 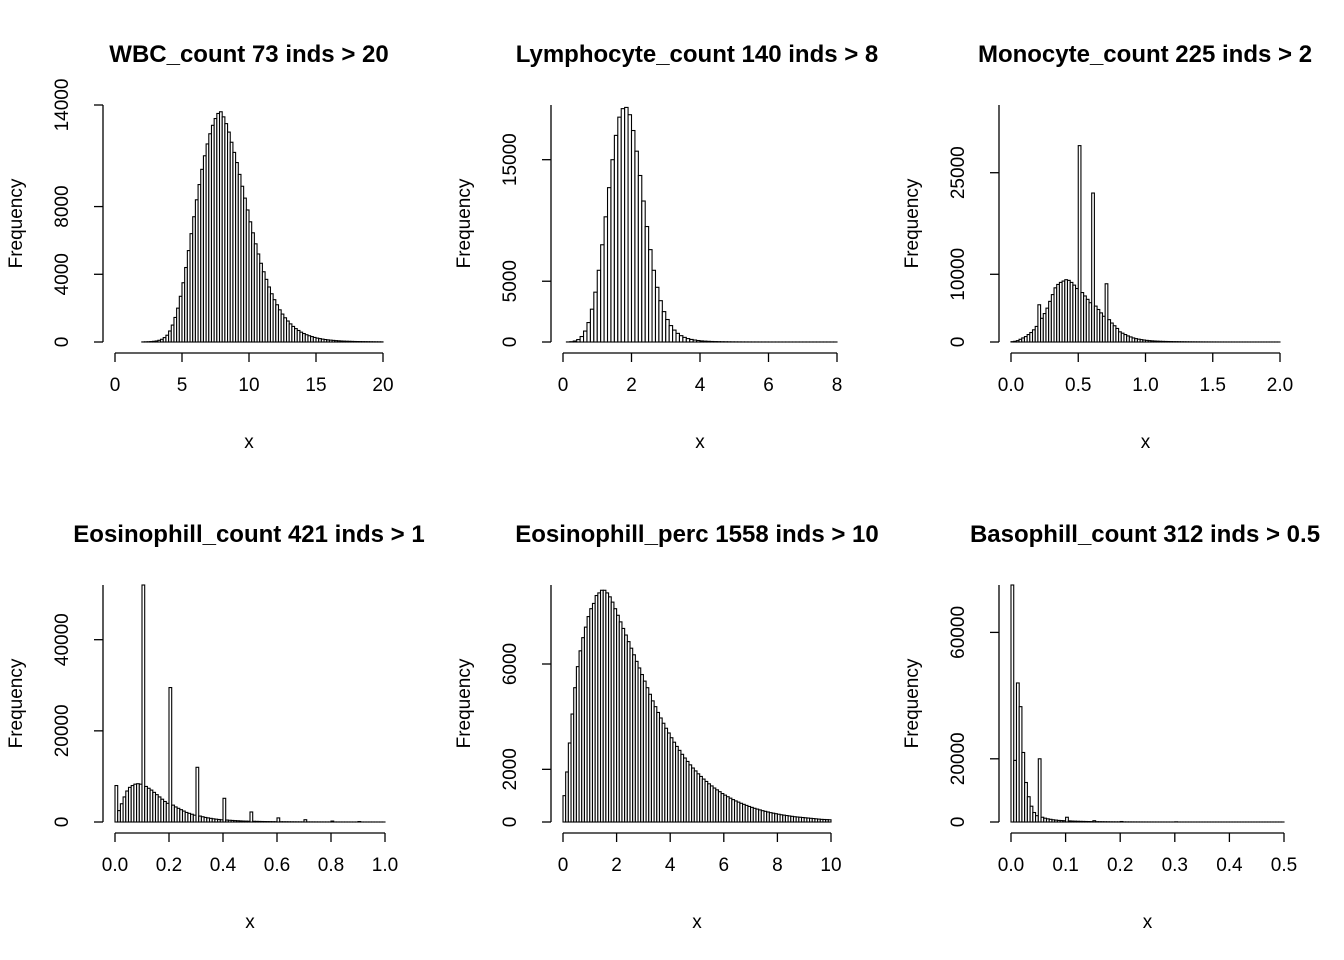 I want to click on x-tick-label: 0.1, so click(x=1065, y=865).